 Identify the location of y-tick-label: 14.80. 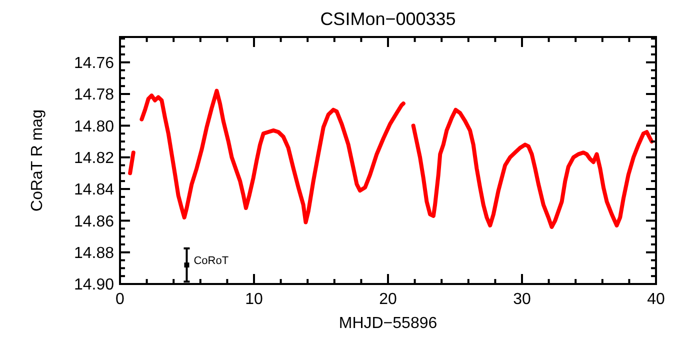
(94, 127).